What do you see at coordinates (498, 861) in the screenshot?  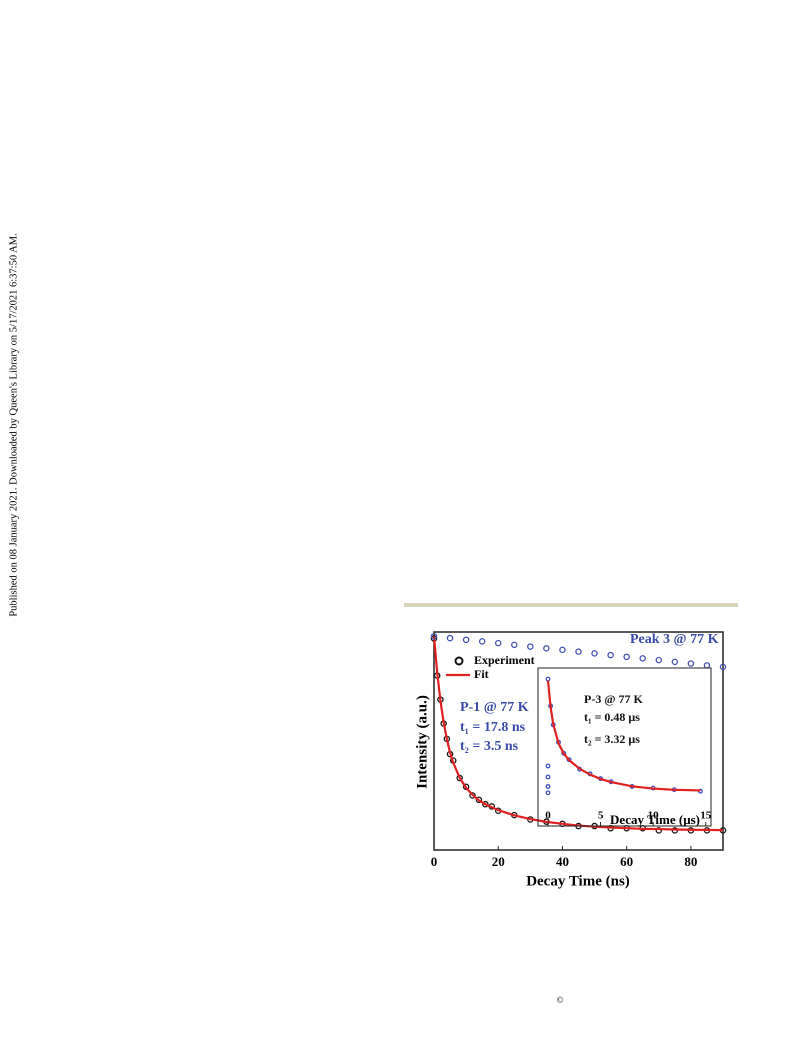 I see `x-tick-label: 20` at bounding box center [498, 861].